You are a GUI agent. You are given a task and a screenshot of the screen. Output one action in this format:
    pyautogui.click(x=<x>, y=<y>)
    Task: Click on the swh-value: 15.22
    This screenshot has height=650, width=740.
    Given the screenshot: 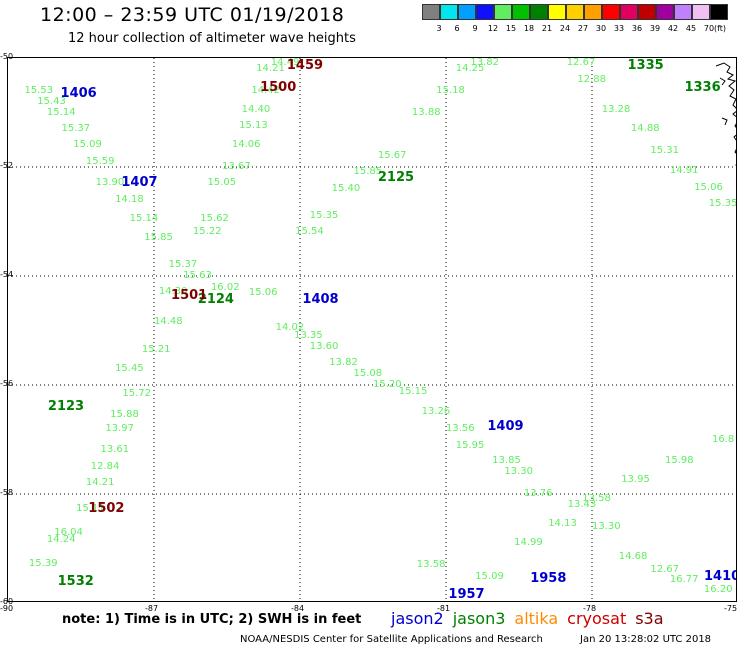 What is the action you would take?
    pyautogui.click(x=207, y=232)
    